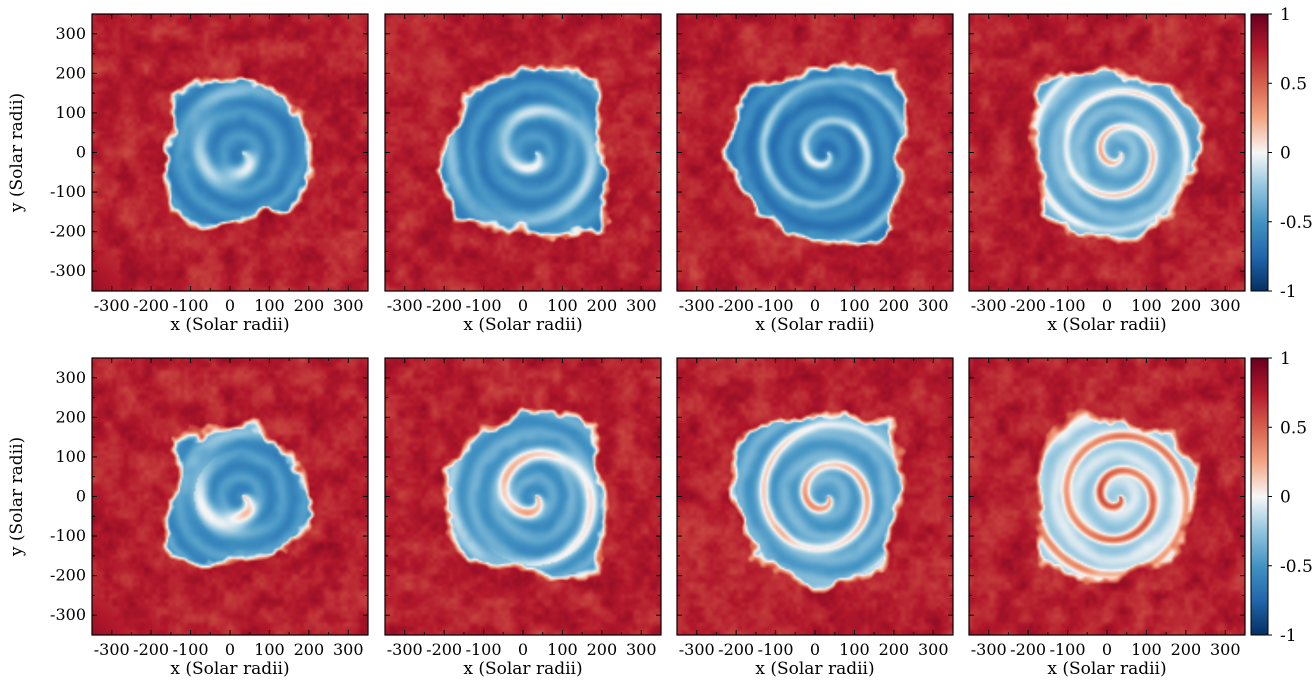 The width and height of the screenshot is (1316, 685). I want to click on panel-r1-c2: -300 -200 -100 0 100 200 300 x (Solar radii), so click(815, 518).